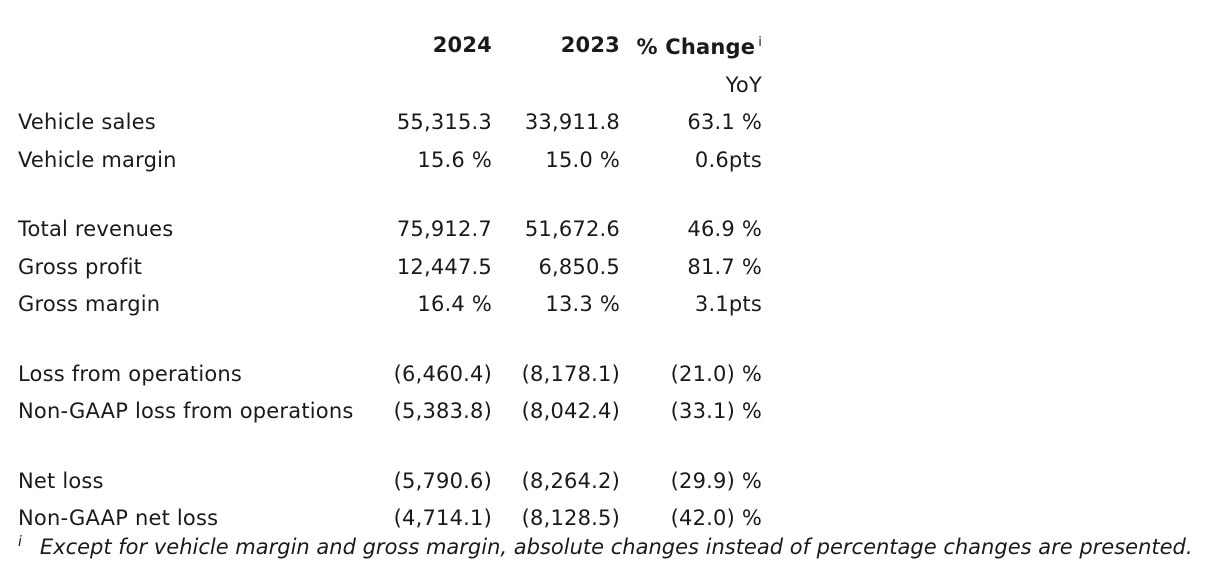 The image size is (1212, 574). I want to click on table-row: Gross margin 16.4 % 13.3 % 3.1pts, so click(390, 305).